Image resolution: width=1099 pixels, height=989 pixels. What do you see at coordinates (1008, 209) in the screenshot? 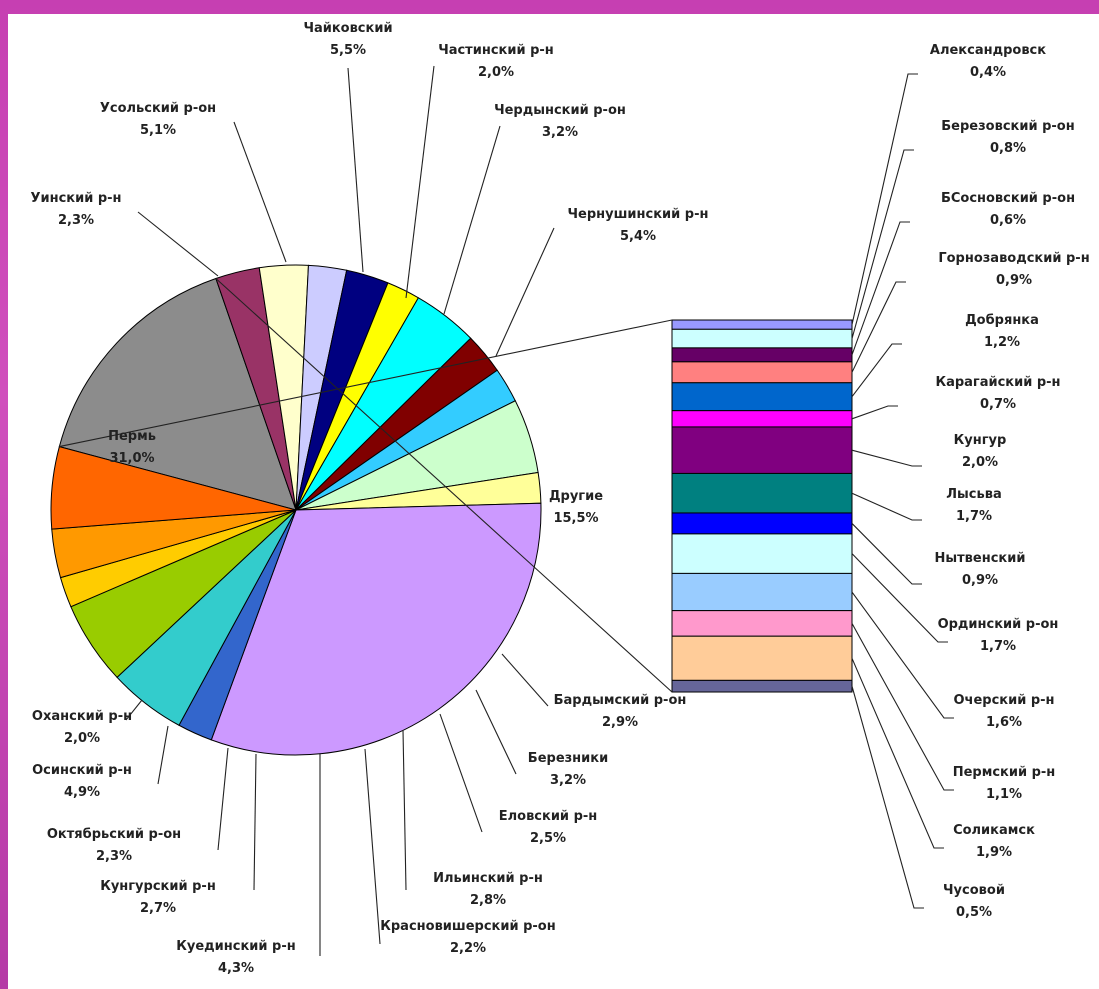
I see `bar-segment-label: БСосновский р-он 0,6%` at bounding box center [1008, 209].